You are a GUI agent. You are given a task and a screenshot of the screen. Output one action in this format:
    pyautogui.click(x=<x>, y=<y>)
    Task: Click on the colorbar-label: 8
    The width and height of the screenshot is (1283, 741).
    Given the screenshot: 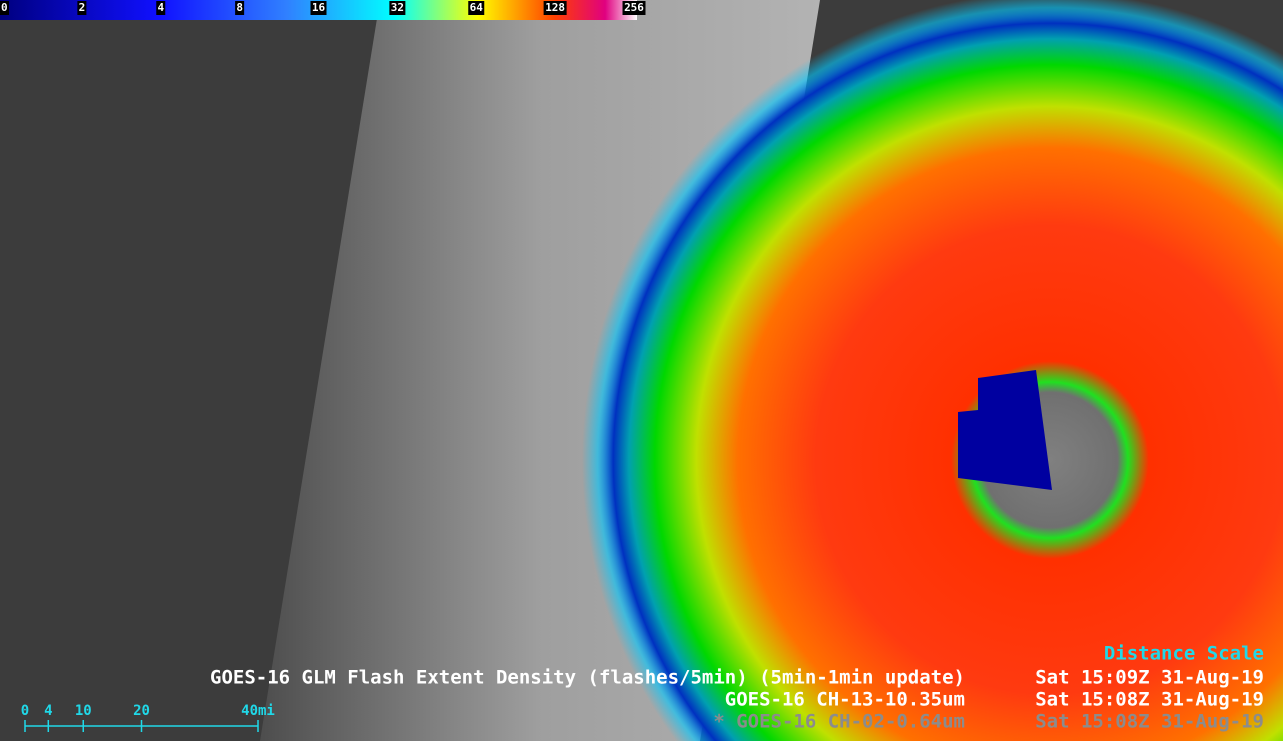 What is the action you would take?
    pyautogui.click(x=239, y=7)
    